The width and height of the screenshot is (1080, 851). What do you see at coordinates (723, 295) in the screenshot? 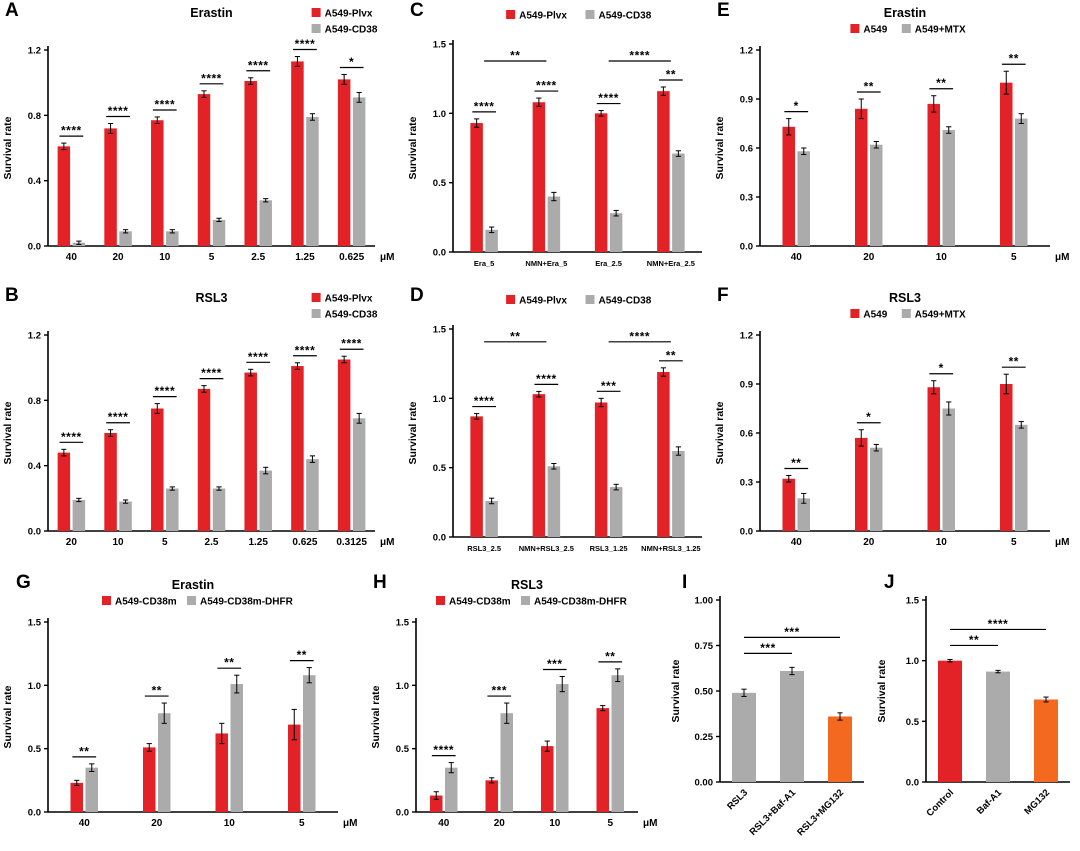
I see `panel-label-F: F` at bounding box center [723, 295].